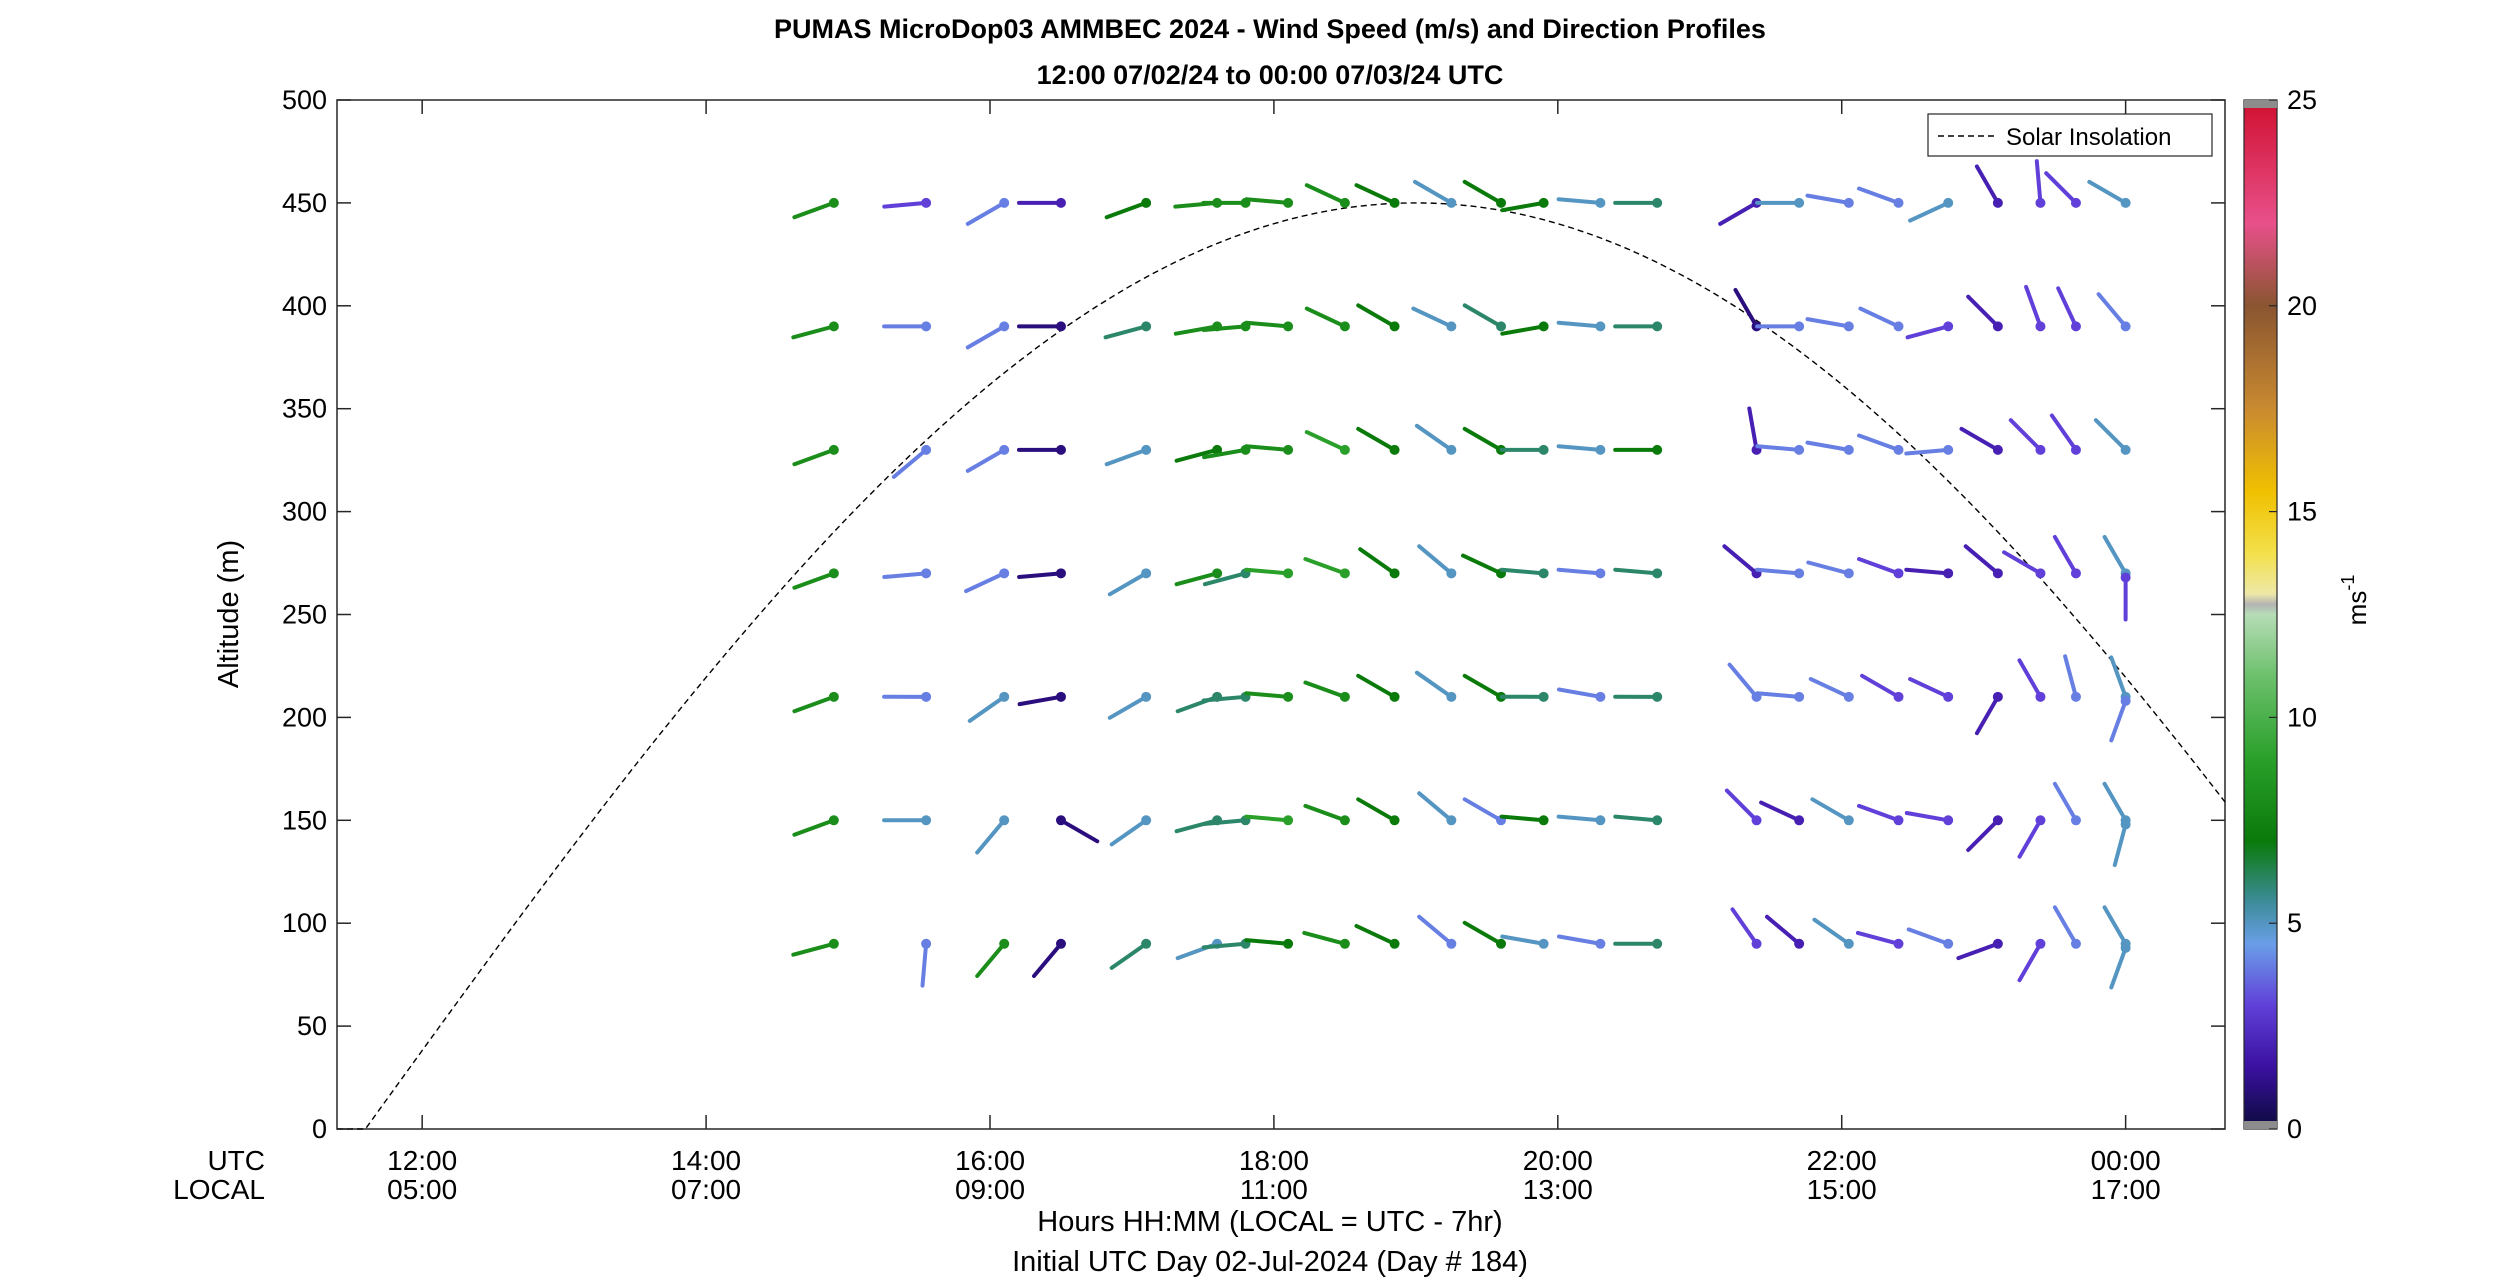 Image resolution: width=2517 pixels, height=1281 pixels. Describe the element at coordinates (304, 512) in the screenshot. I see `y-tick-label: 300` at that location.